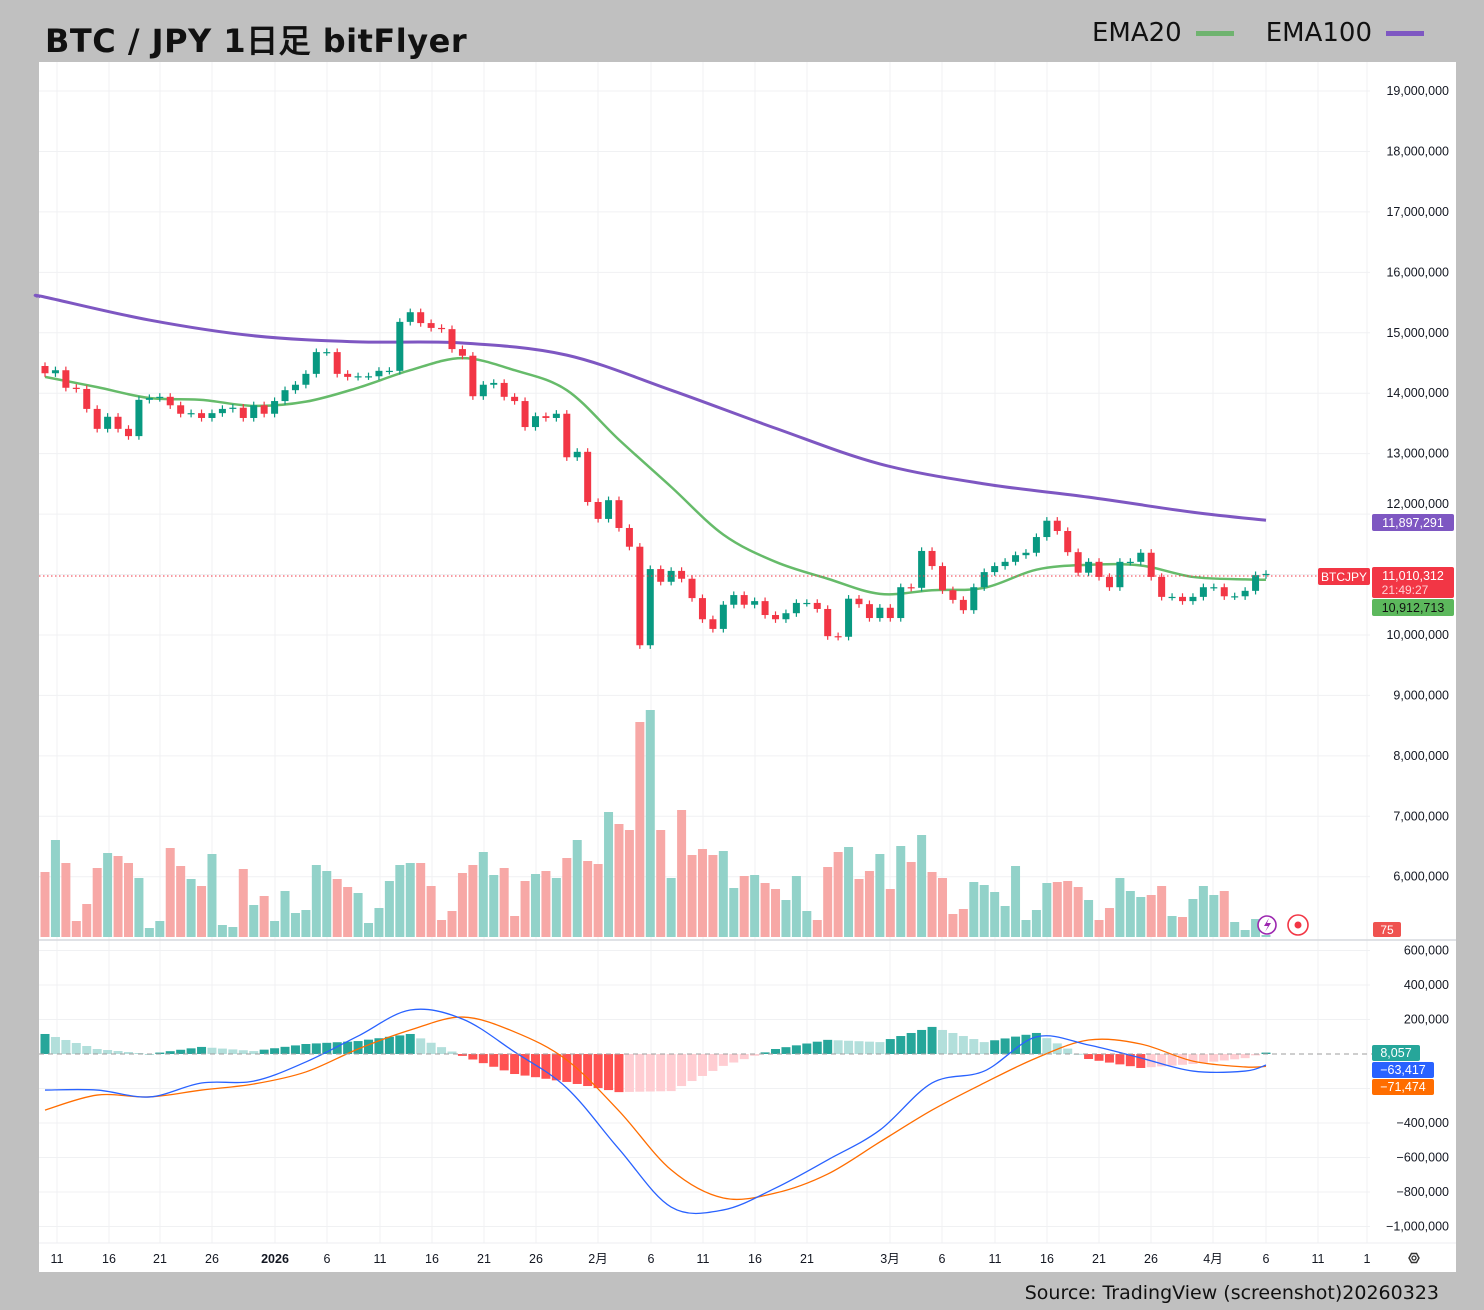 The image size is (1484, 1310). Describe the element at coordinates (1417, 1227) in the screenshot. I see `macd-axis-label: −1,000,000` at that location.